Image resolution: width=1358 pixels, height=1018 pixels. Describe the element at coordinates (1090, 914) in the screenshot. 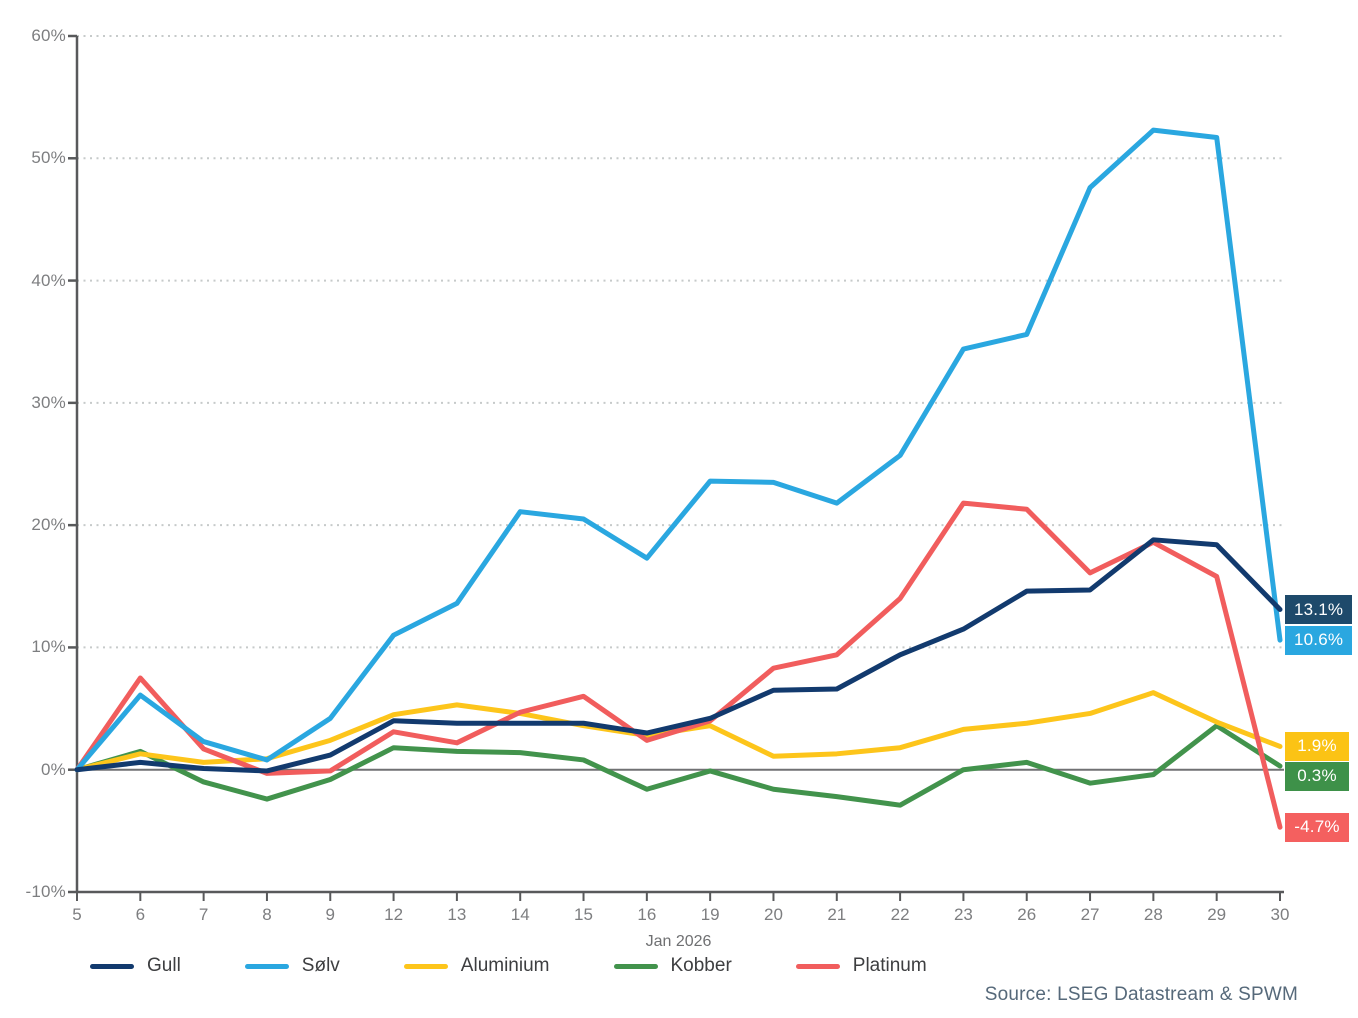

I see `x-tick-label: 27` at that location.